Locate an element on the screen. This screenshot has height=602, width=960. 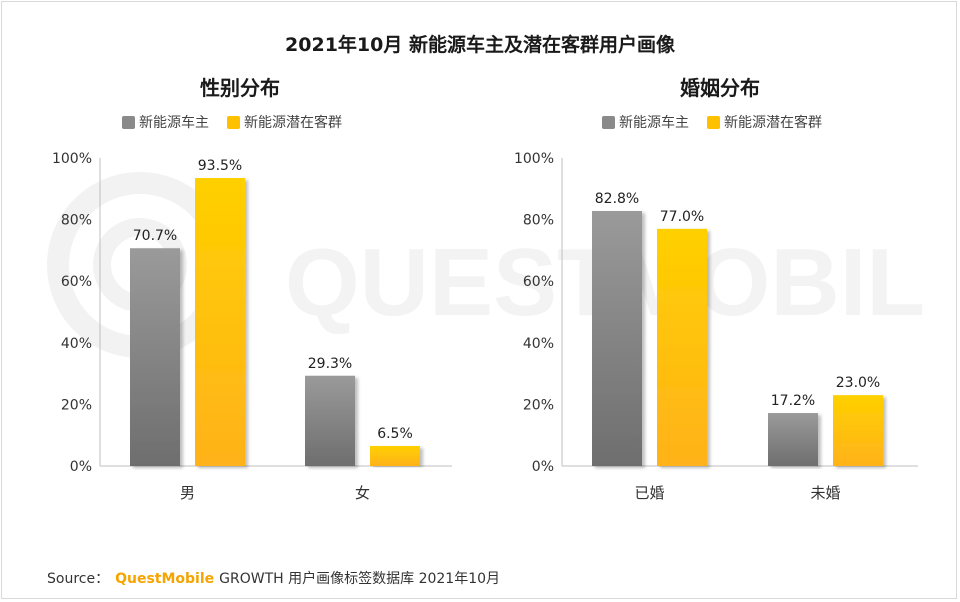
data-label: 6.5% is located at coordinates (395, 434).